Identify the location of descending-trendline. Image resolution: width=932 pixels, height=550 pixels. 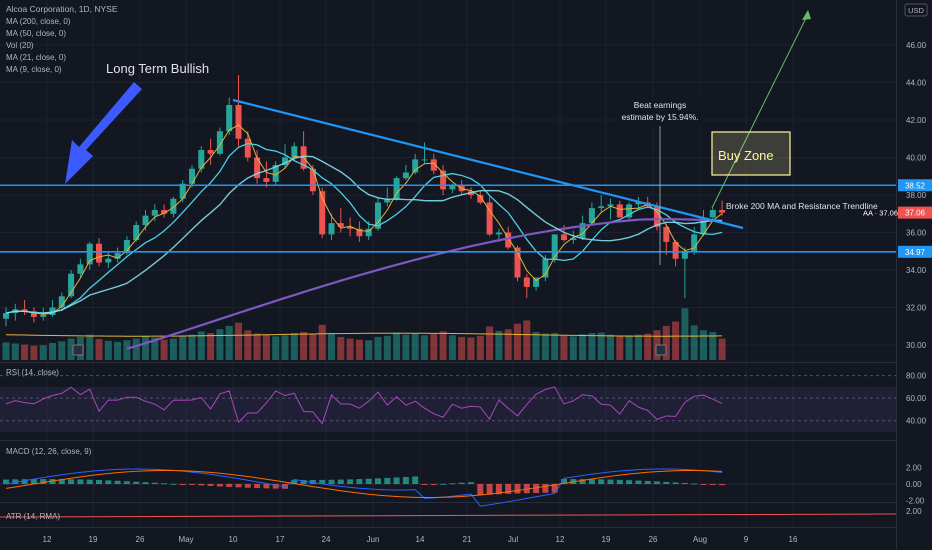
(488, 164).